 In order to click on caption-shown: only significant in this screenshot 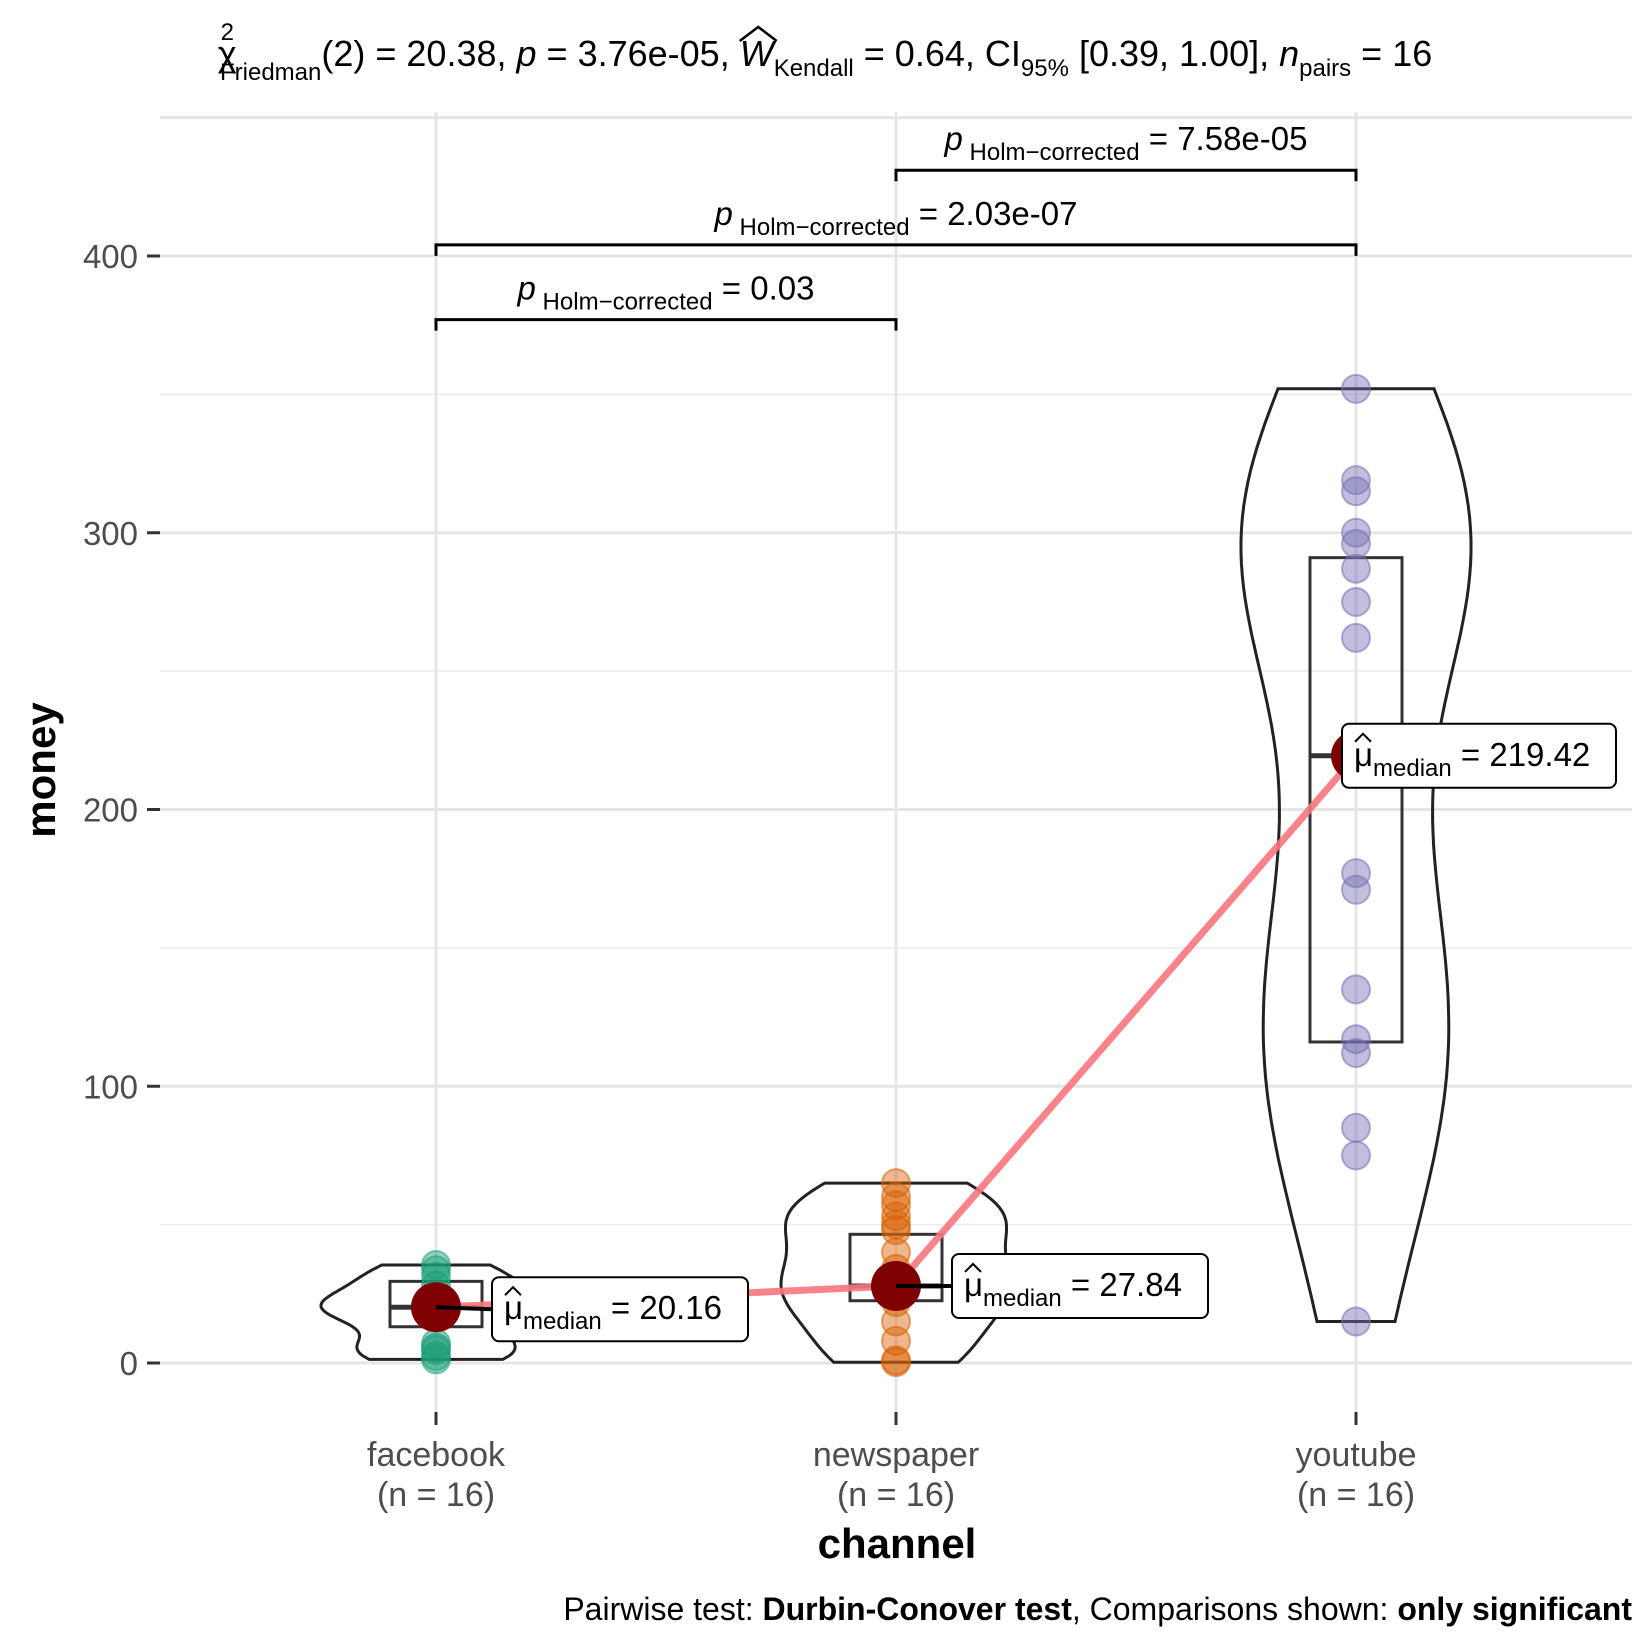, I will do `click(1514, 1609)`.